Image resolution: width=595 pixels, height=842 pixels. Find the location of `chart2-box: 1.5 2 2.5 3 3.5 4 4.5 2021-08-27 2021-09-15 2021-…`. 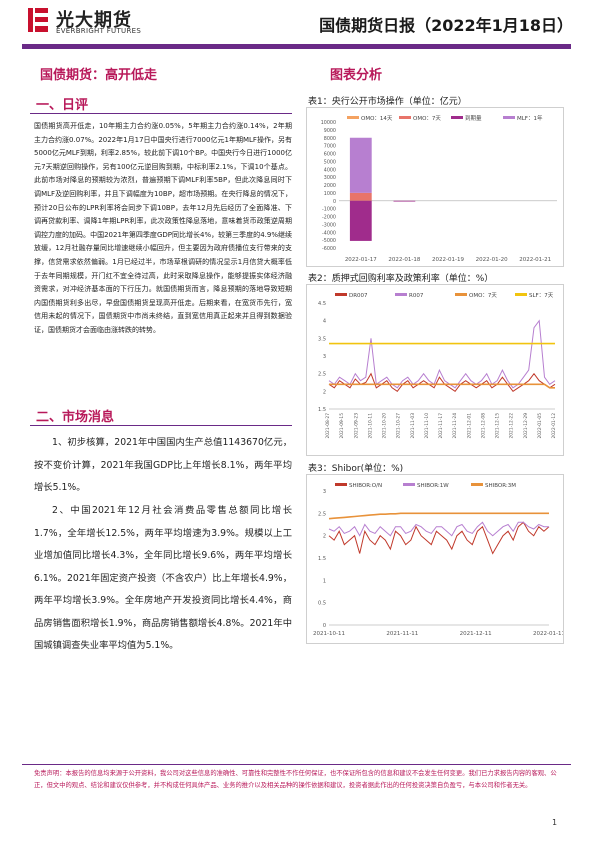

chart2-box: 1.5 2 2.5 3 3.5 4 4.5 2021-08-27 2021-09-15 2021-… is located at coordinates (435, 370).